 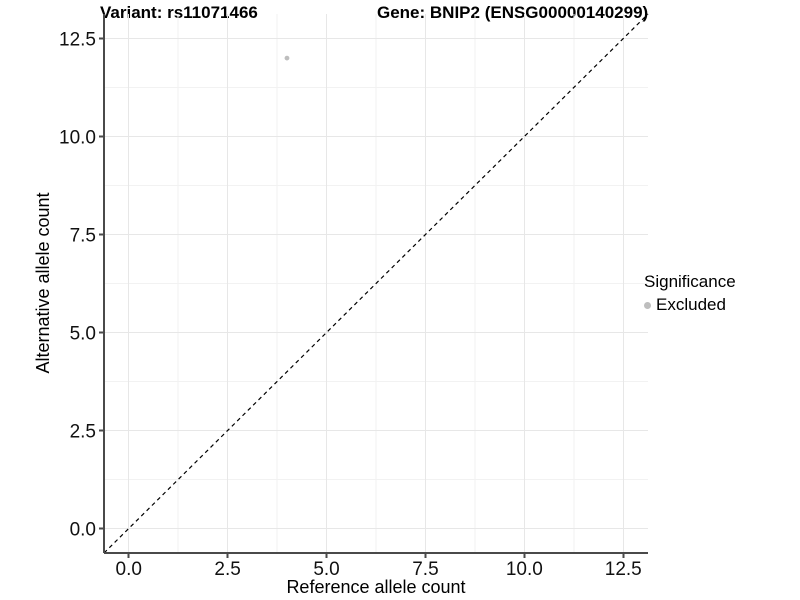 What do you see at coordinates (83, 334) in the screenshot?
I see `y-tick-label: 5.0` at bounding box center [83, 334].